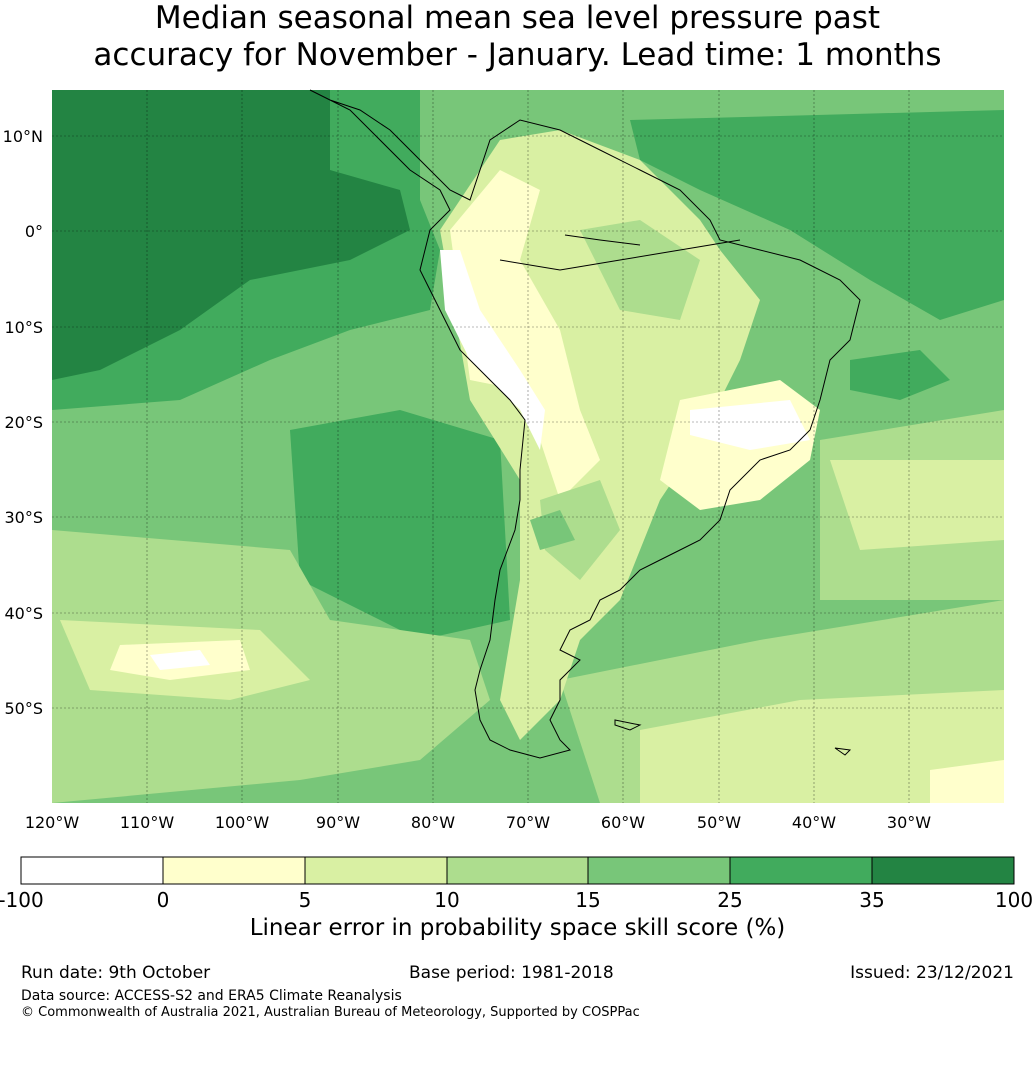 The height and width of the screenshot is (1065, 1035). I want to click on lon-label: 60°W, so click(623, 822).